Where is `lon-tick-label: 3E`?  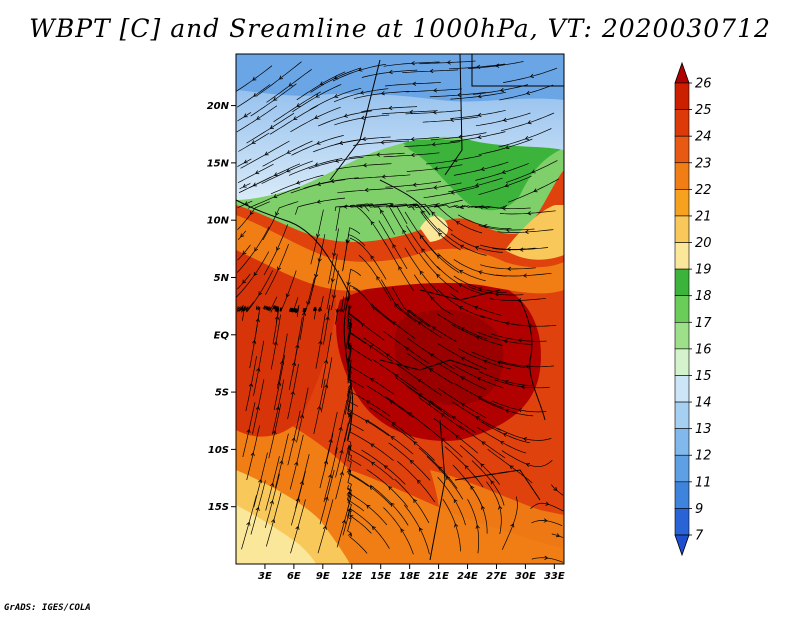
lon-tick-label: 3E is located at coordinates (265, 576).